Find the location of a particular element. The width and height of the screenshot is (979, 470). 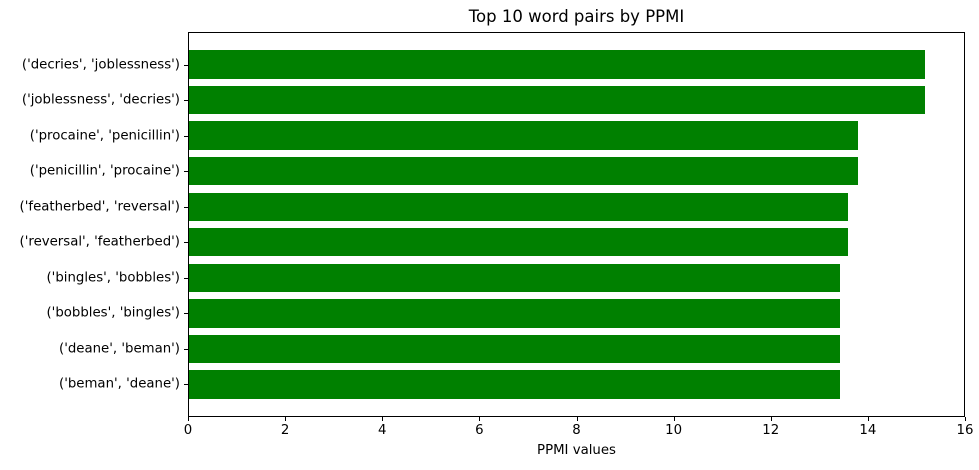

y-tick-label: ('bobbles', 'bingles') is located at coordinates (113, 313).